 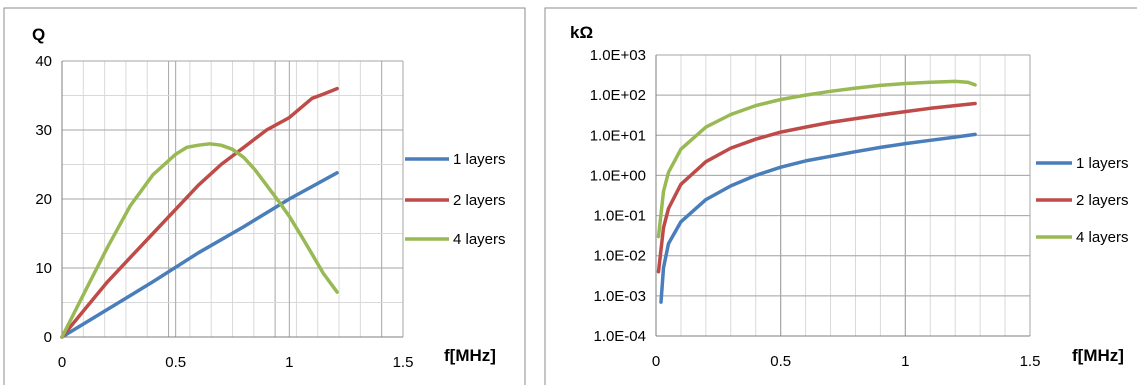 I want to click on y-tick-label: 1.0E+03, so click(x=618, y=55).